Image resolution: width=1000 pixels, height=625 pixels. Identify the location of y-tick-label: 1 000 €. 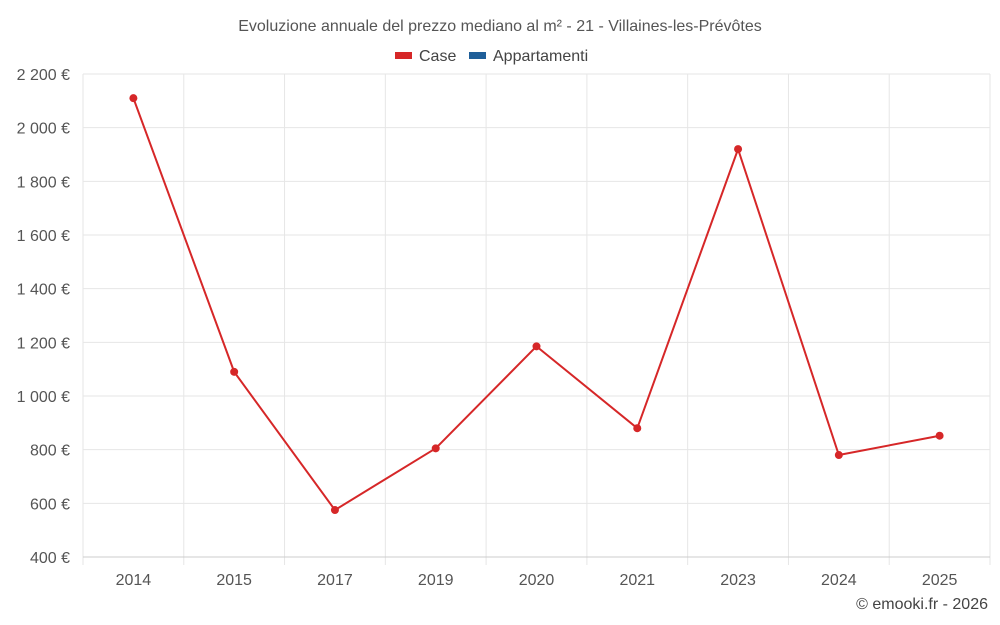
(43, 397).